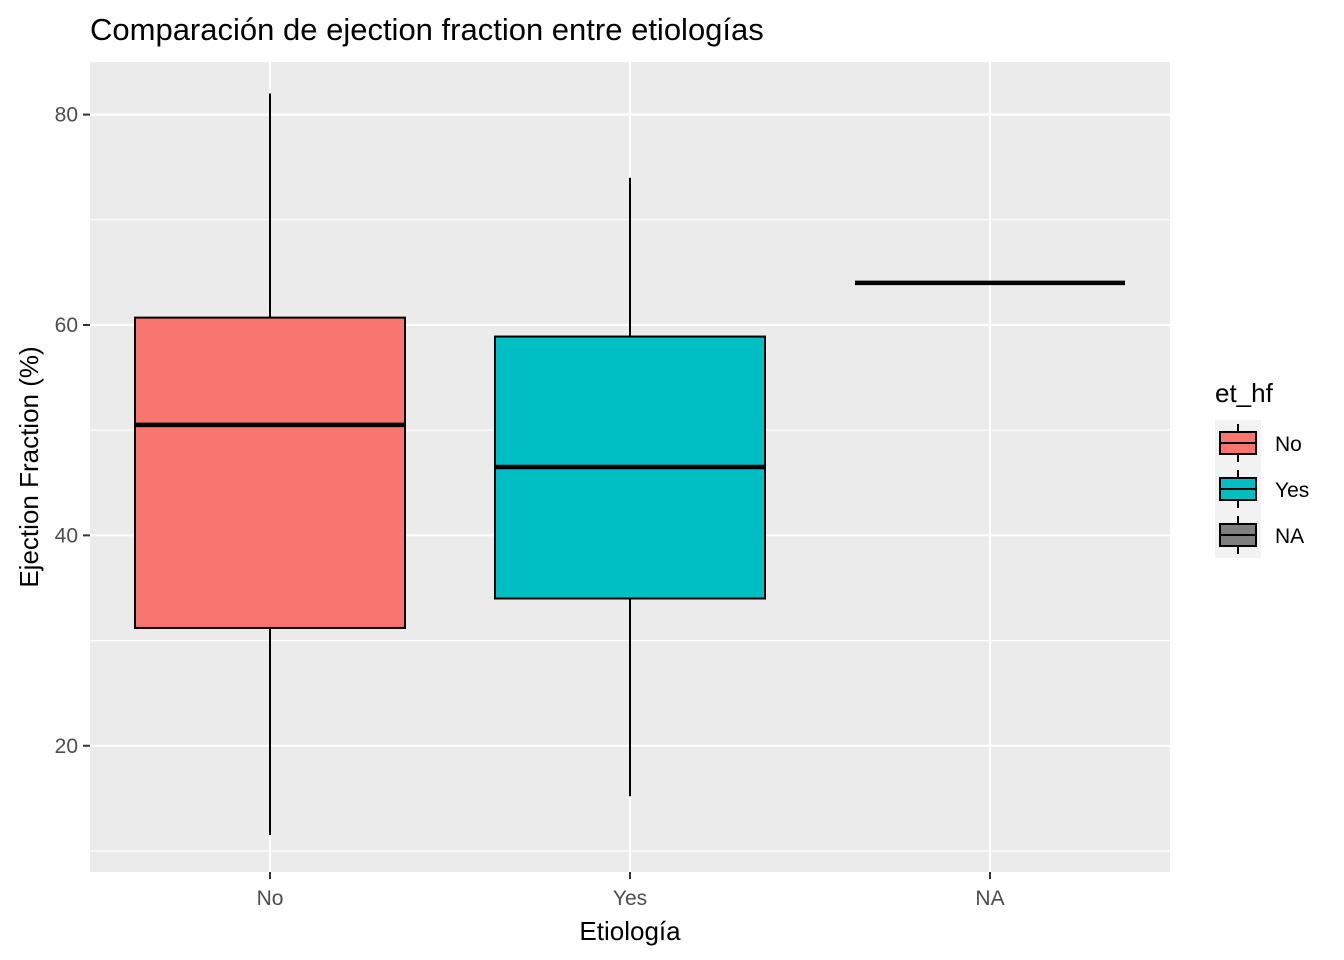 Image resolution: width=1344 pixels, height=960 pixels. Describe the element at coordinates (66, 325) in the screenshot. I see `y-tick-label: 60` at that location.